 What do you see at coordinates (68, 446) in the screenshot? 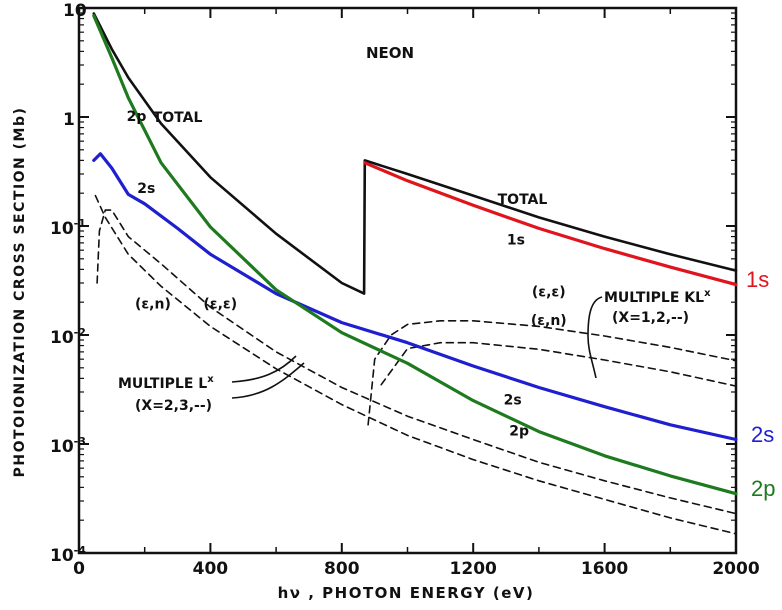
I see `y-tick-label: 10⁻³` at bounding box center [68, 446].